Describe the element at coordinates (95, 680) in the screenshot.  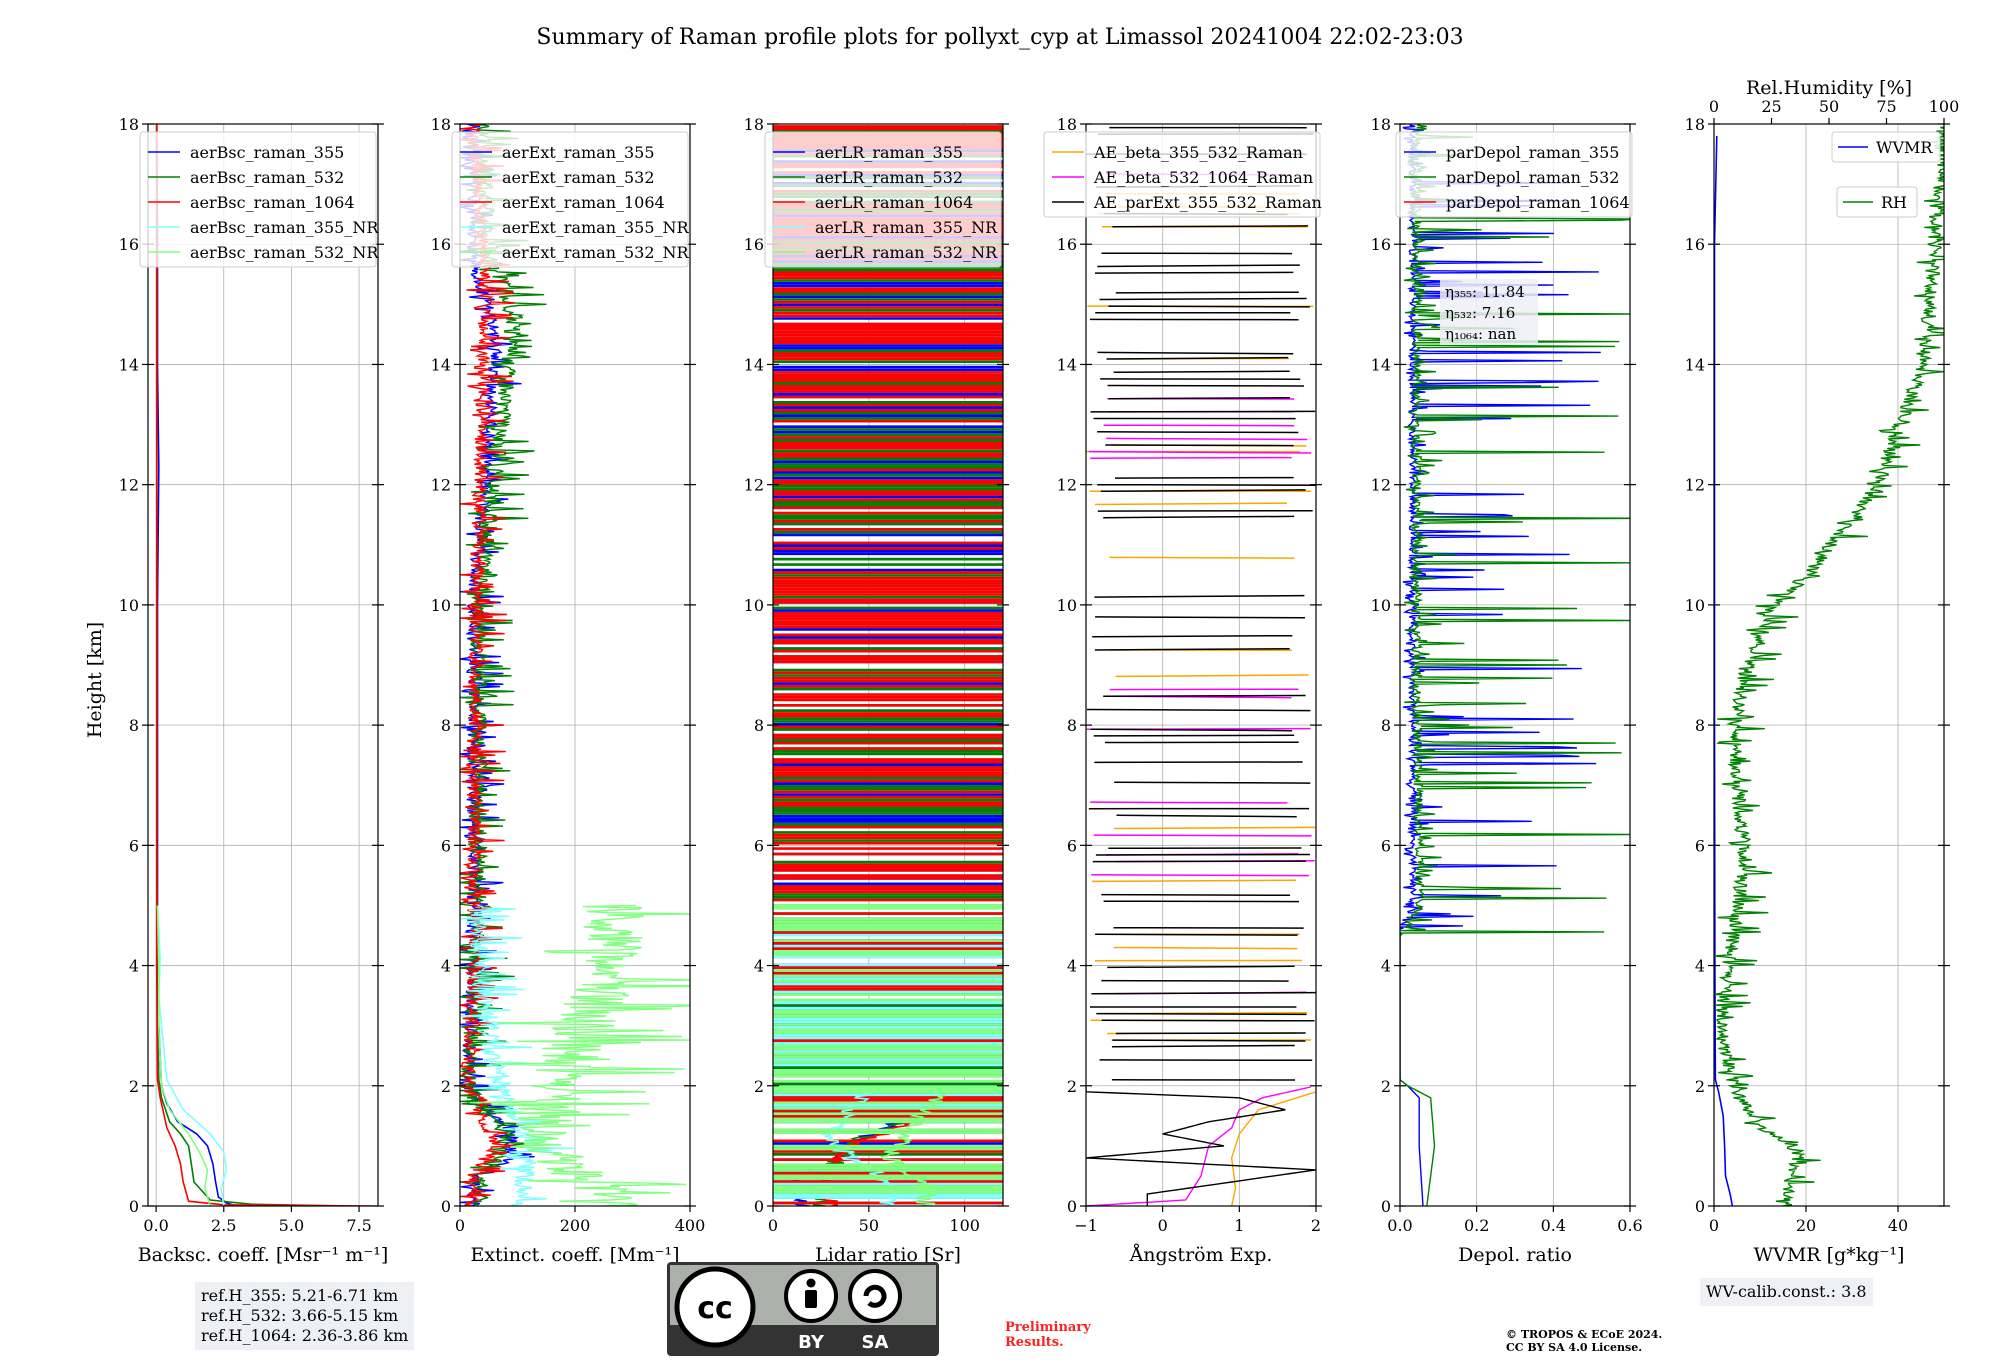
I see `y-axis-label: Height [km]` at that location.